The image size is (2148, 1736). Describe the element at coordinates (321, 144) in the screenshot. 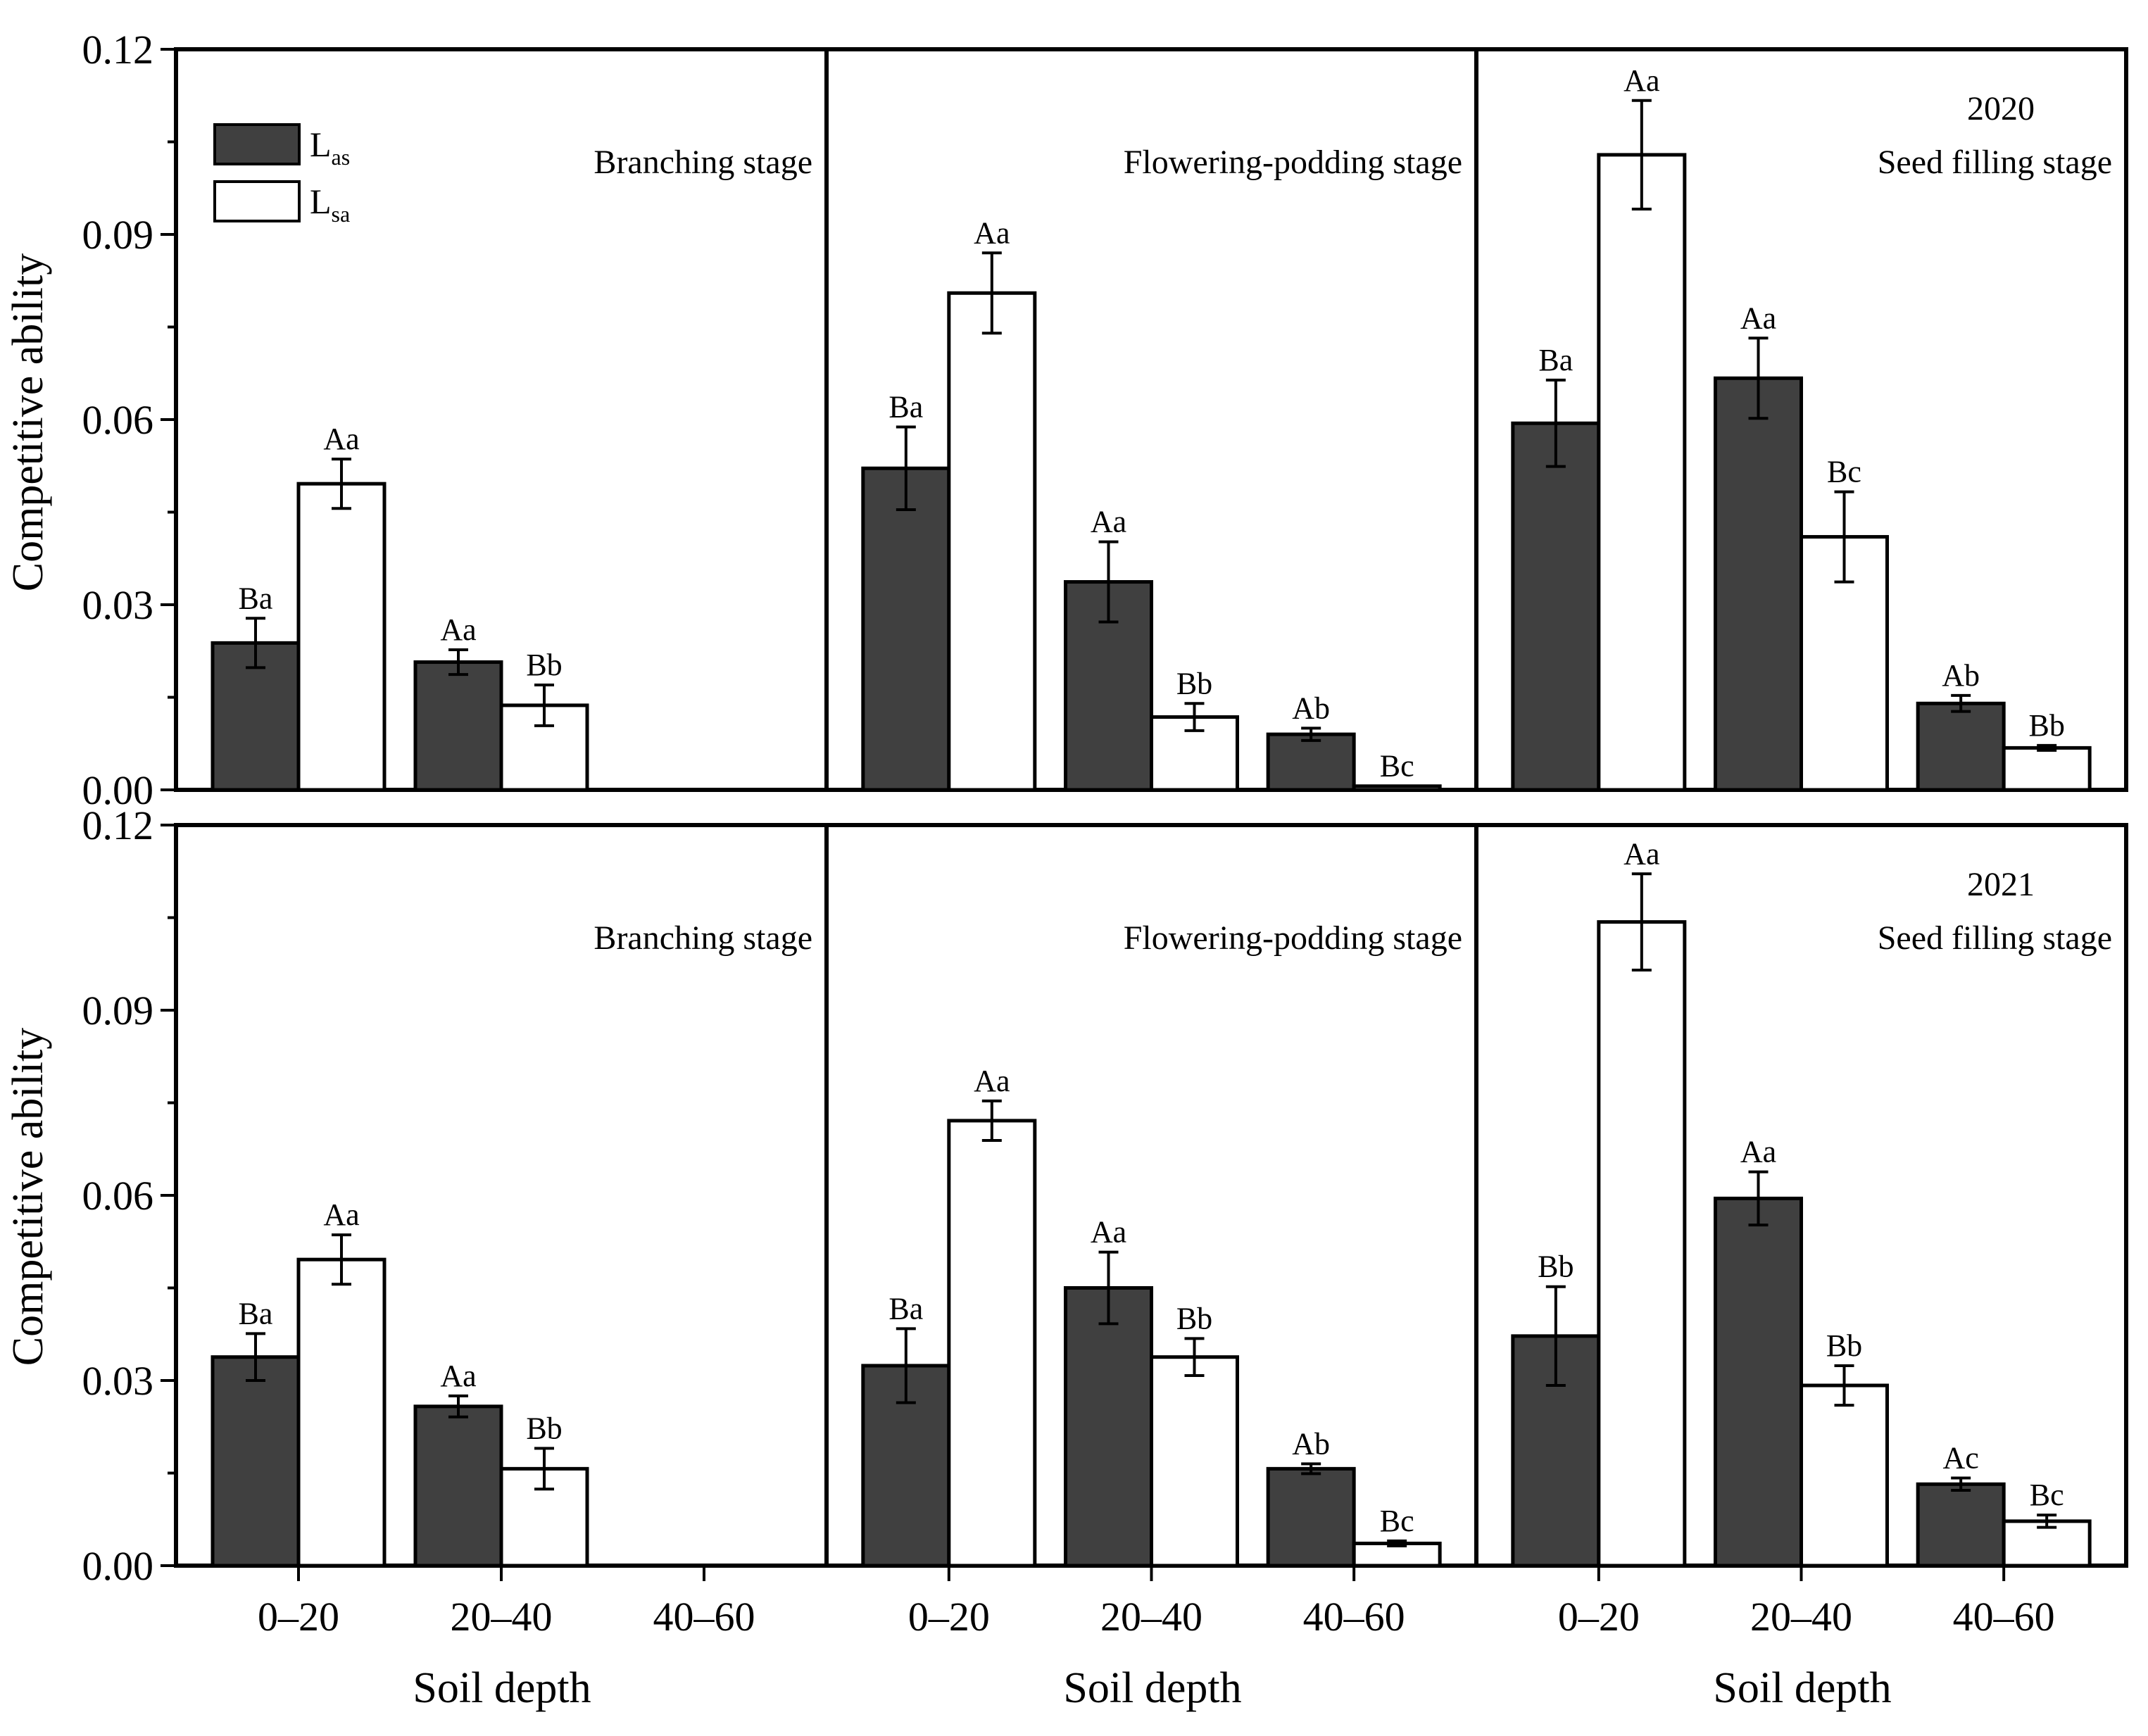

I see `legend-label-las: L` at that location.